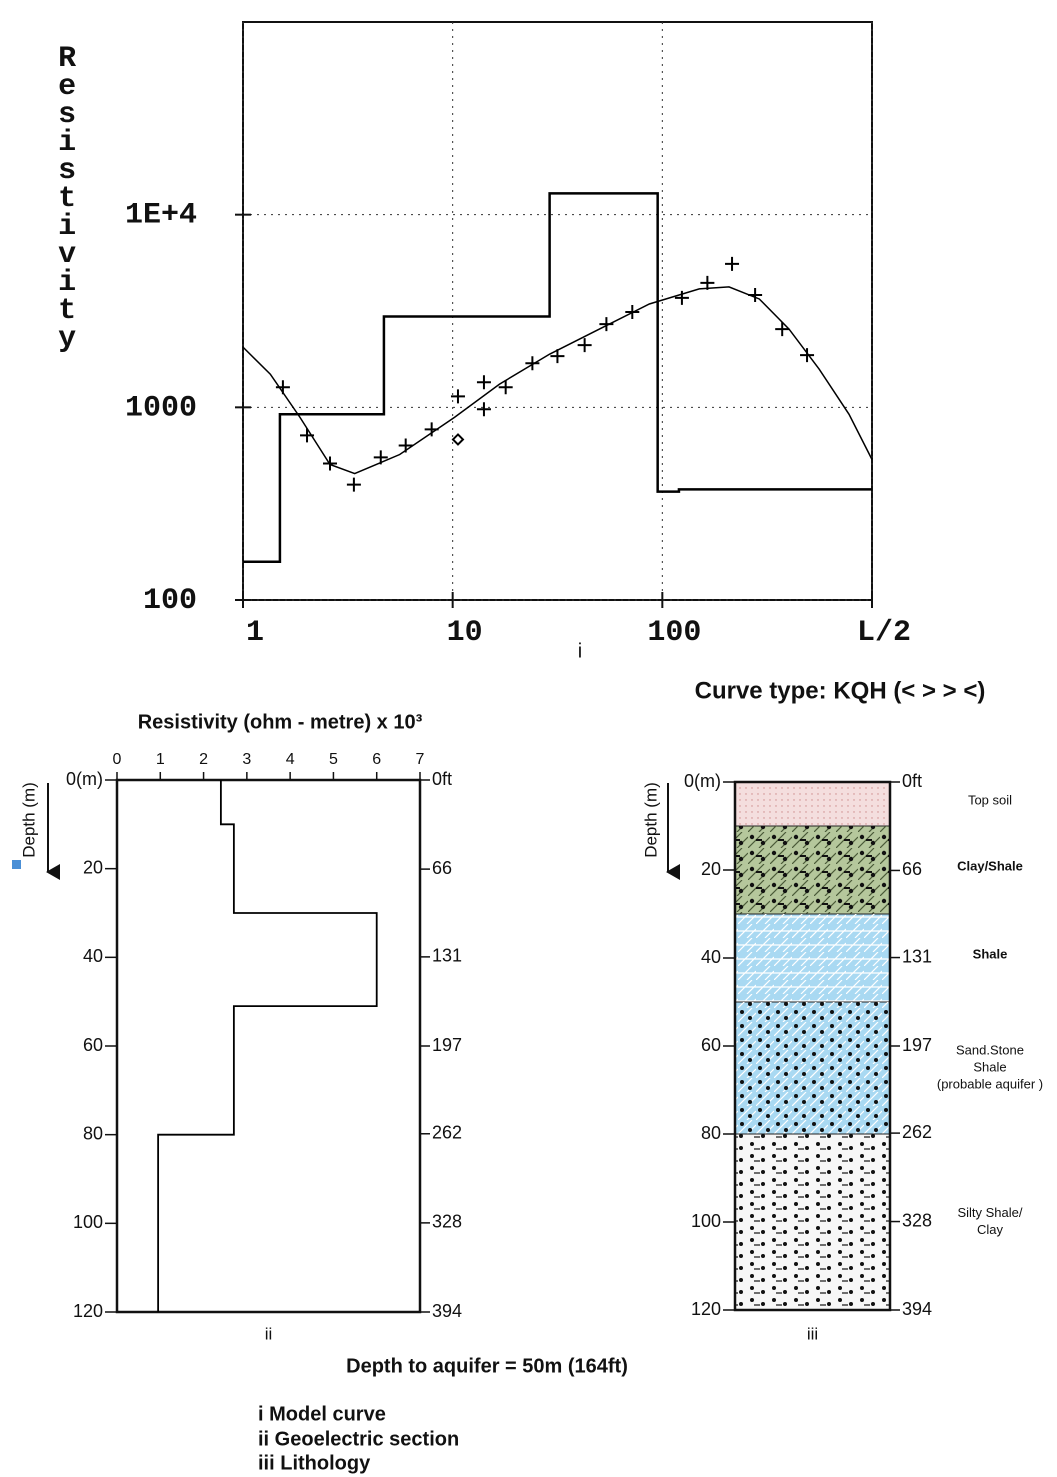 This screenshot has height=1477, width=1057. I want to click on chart-title: Resistivity (ohm - metre) x 10³, so click(280, 722).